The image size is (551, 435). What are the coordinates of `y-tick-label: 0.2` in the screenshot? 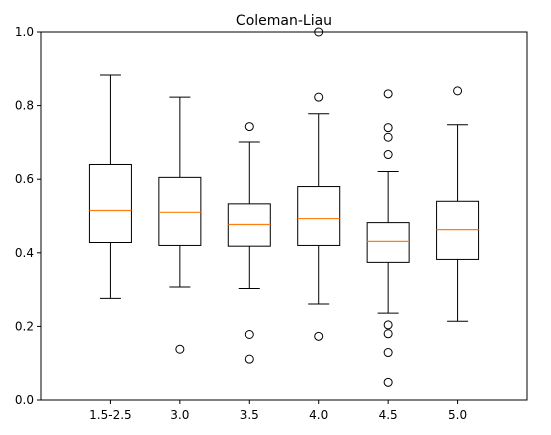 It's located at (24, 326).